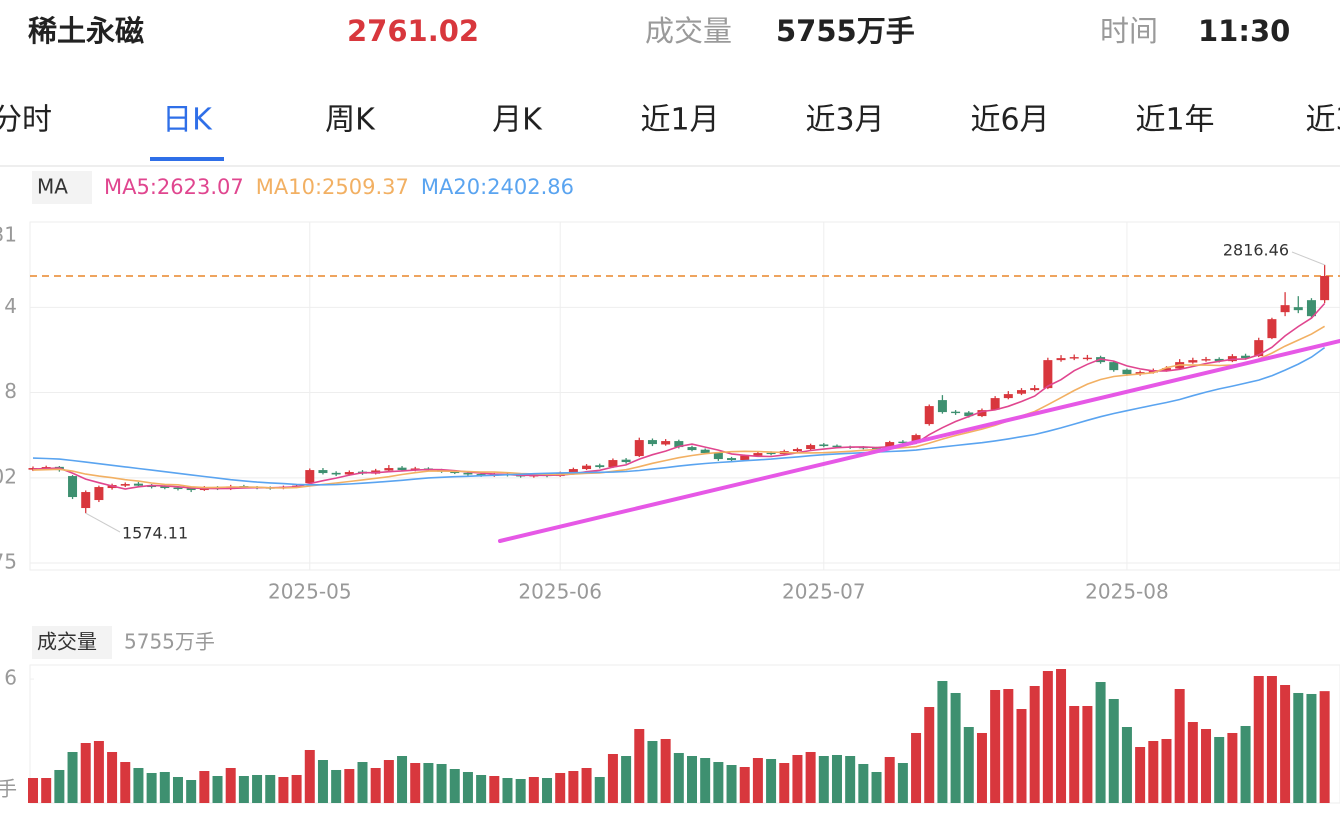 This screenshot has width=1340, height=824. I want to click on tab: 近3, so click(1322, 120).